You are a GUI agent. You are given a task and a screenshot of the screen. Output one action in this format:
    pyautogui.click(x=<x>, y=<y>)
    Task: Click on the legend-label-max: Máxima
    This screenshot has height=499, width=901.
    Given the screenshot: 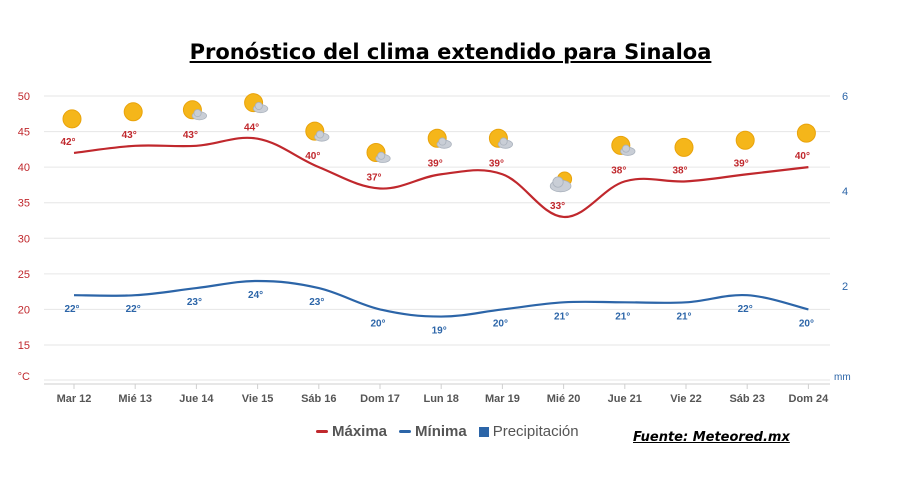 What is the action you would take?
    pyautogui.click(x=360, y=431)
    